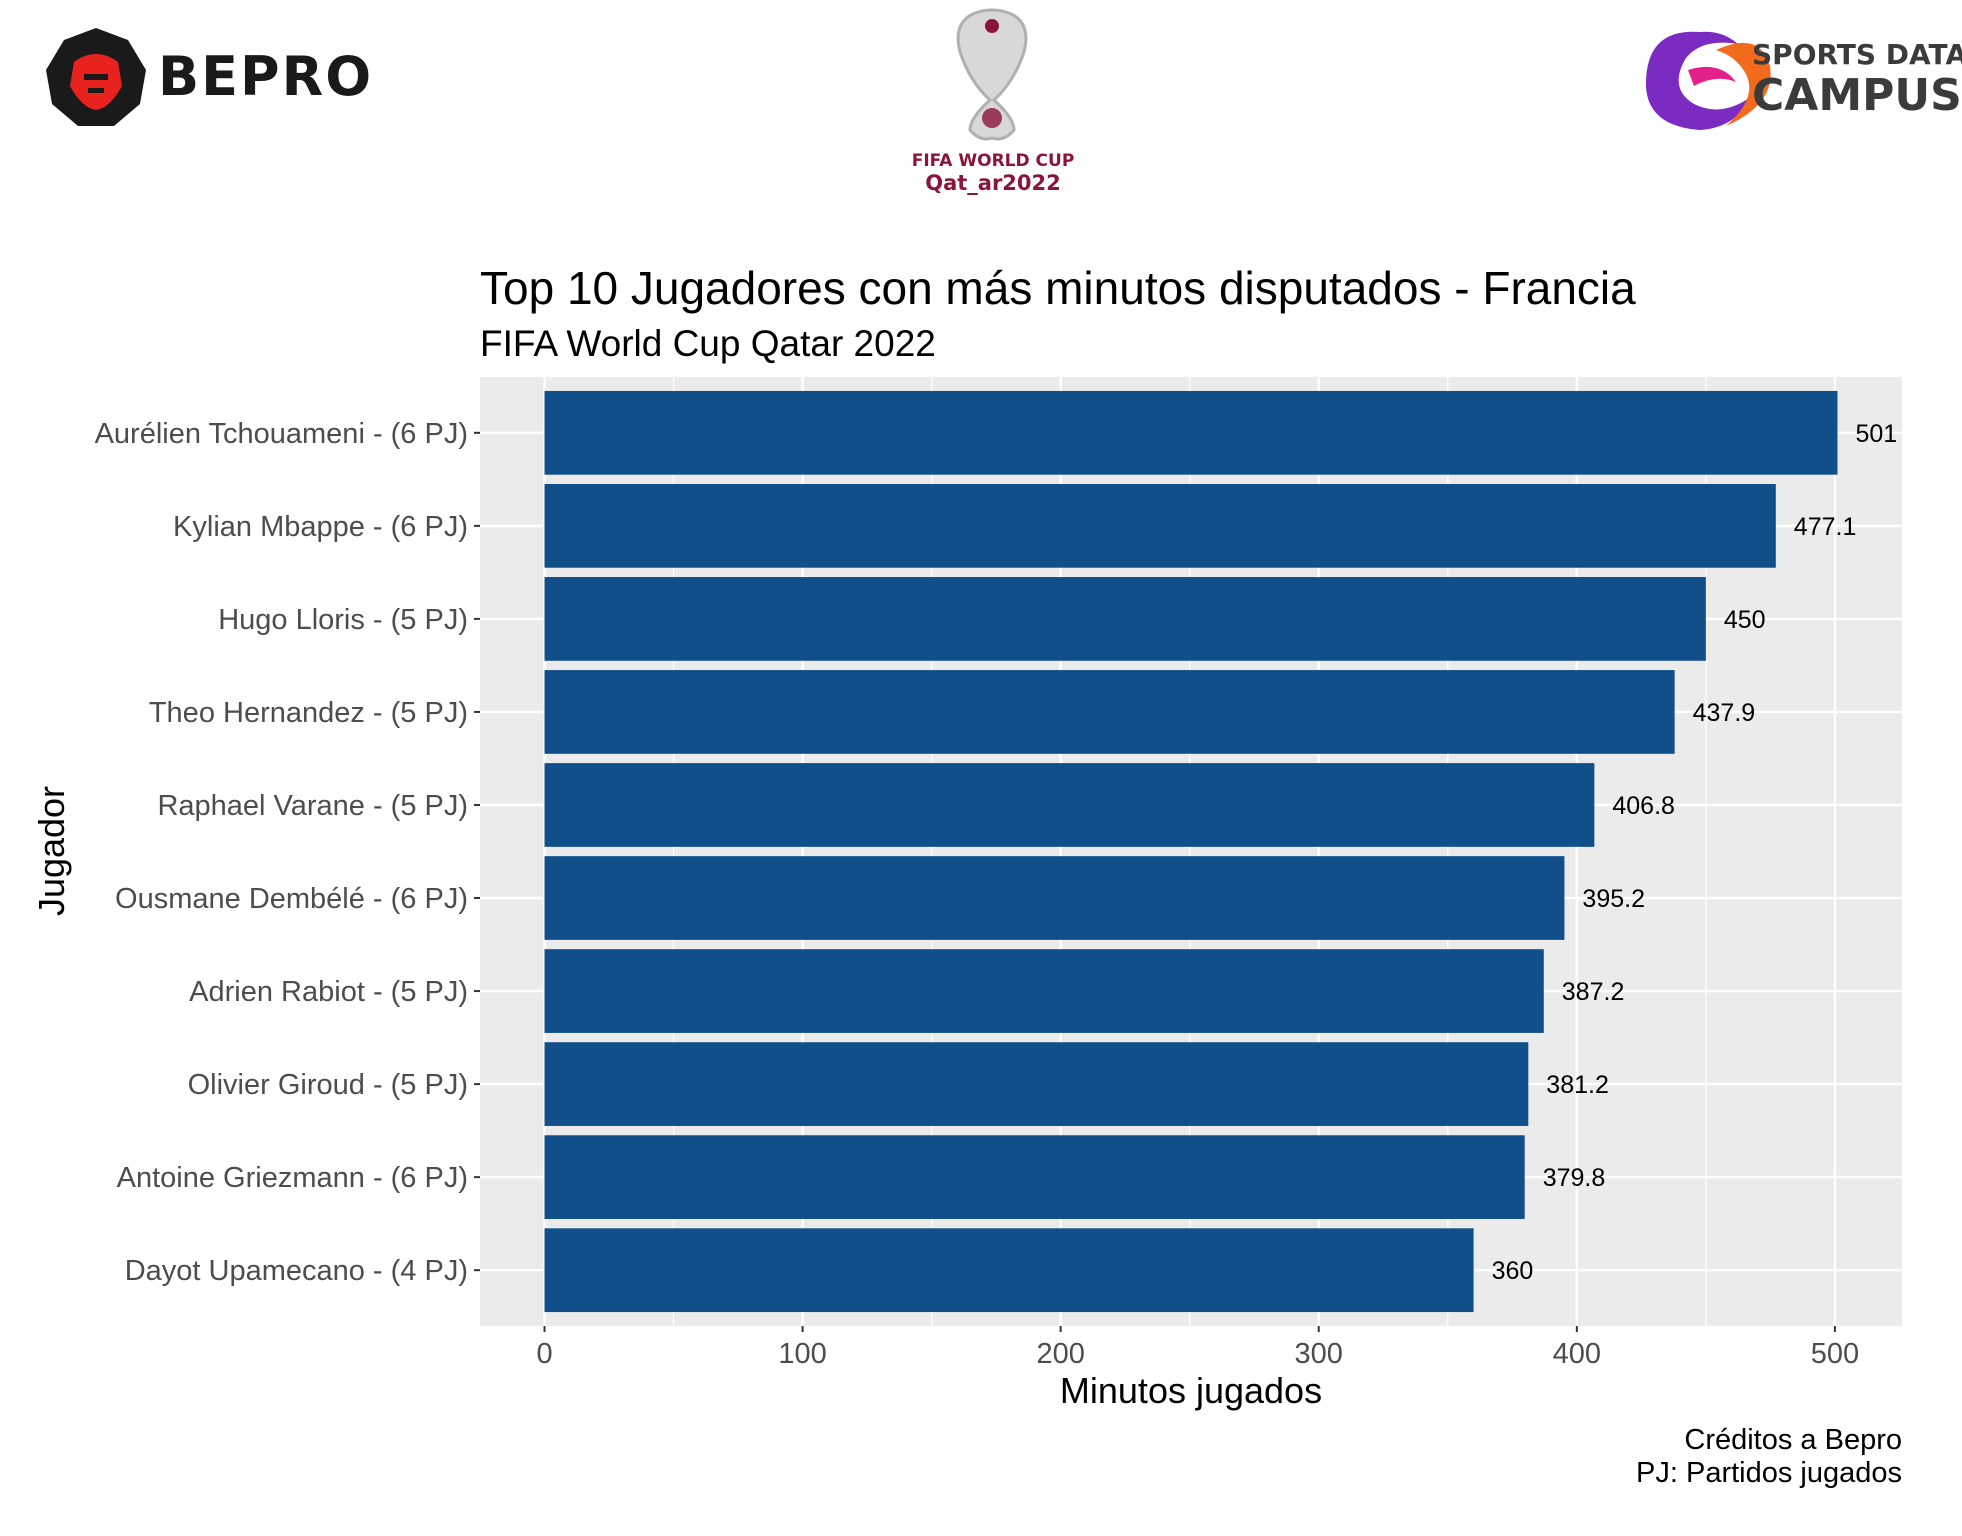 Image resolution: width=1962 pixels, height=1536 pixels. I want to click on y-tick-label: Adrien Rabiot - (5 PJ), so click(328, 992).